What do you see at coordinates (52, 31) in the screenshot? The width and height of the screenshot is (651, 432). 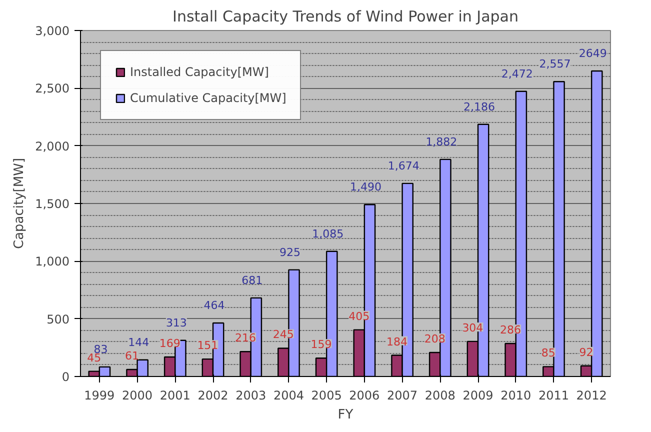 I see `y-tick-label: 3,000` at bounding box center [52, 31].